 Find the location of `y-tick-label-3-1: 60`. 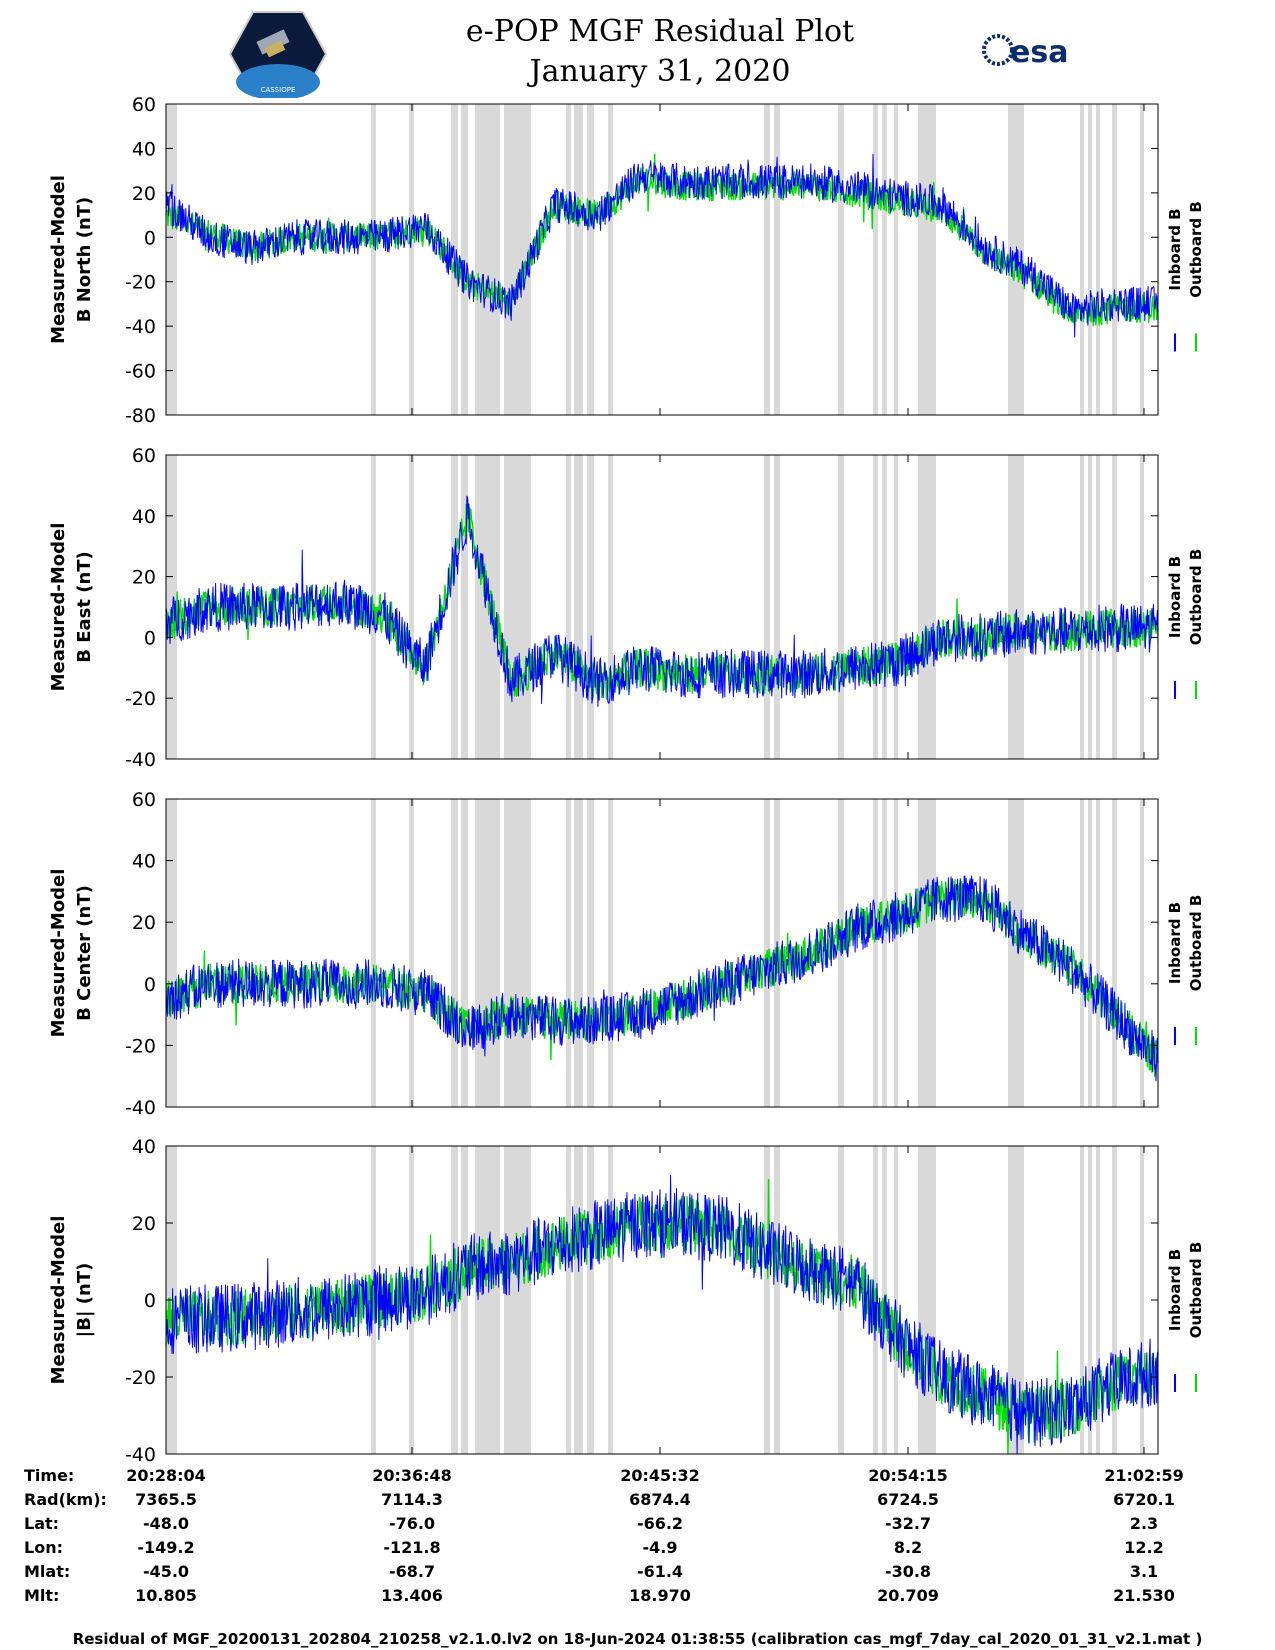

y-tick-label-3-1: 60 is located at coordinates (144, 800).